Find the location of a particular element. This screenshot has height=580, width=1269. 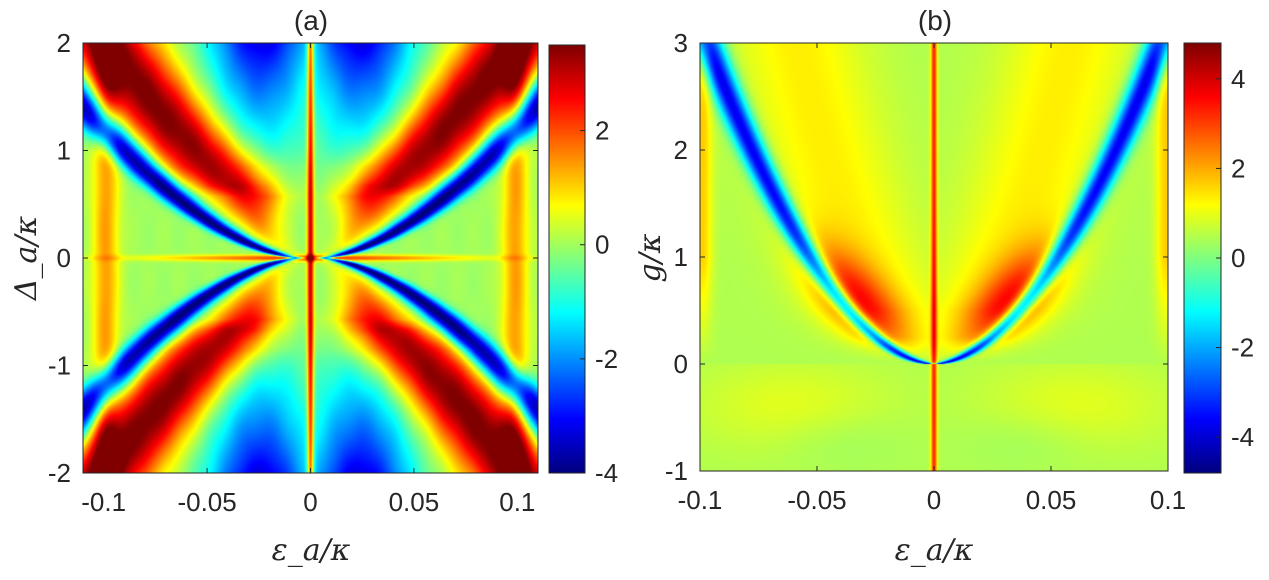

panel-b-y-label: g/κ is located at coordinates (650, 257).